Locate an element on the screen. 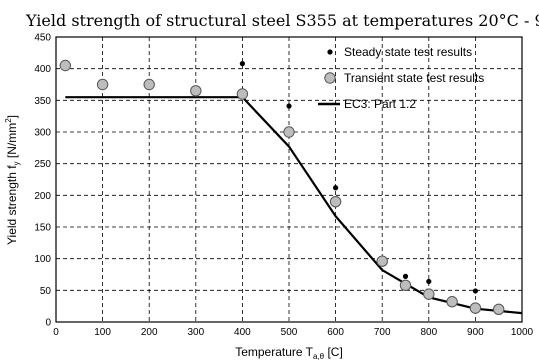  y-axis-label: Yield strength fy [N/mm2] is located at coordinates (12, 180).